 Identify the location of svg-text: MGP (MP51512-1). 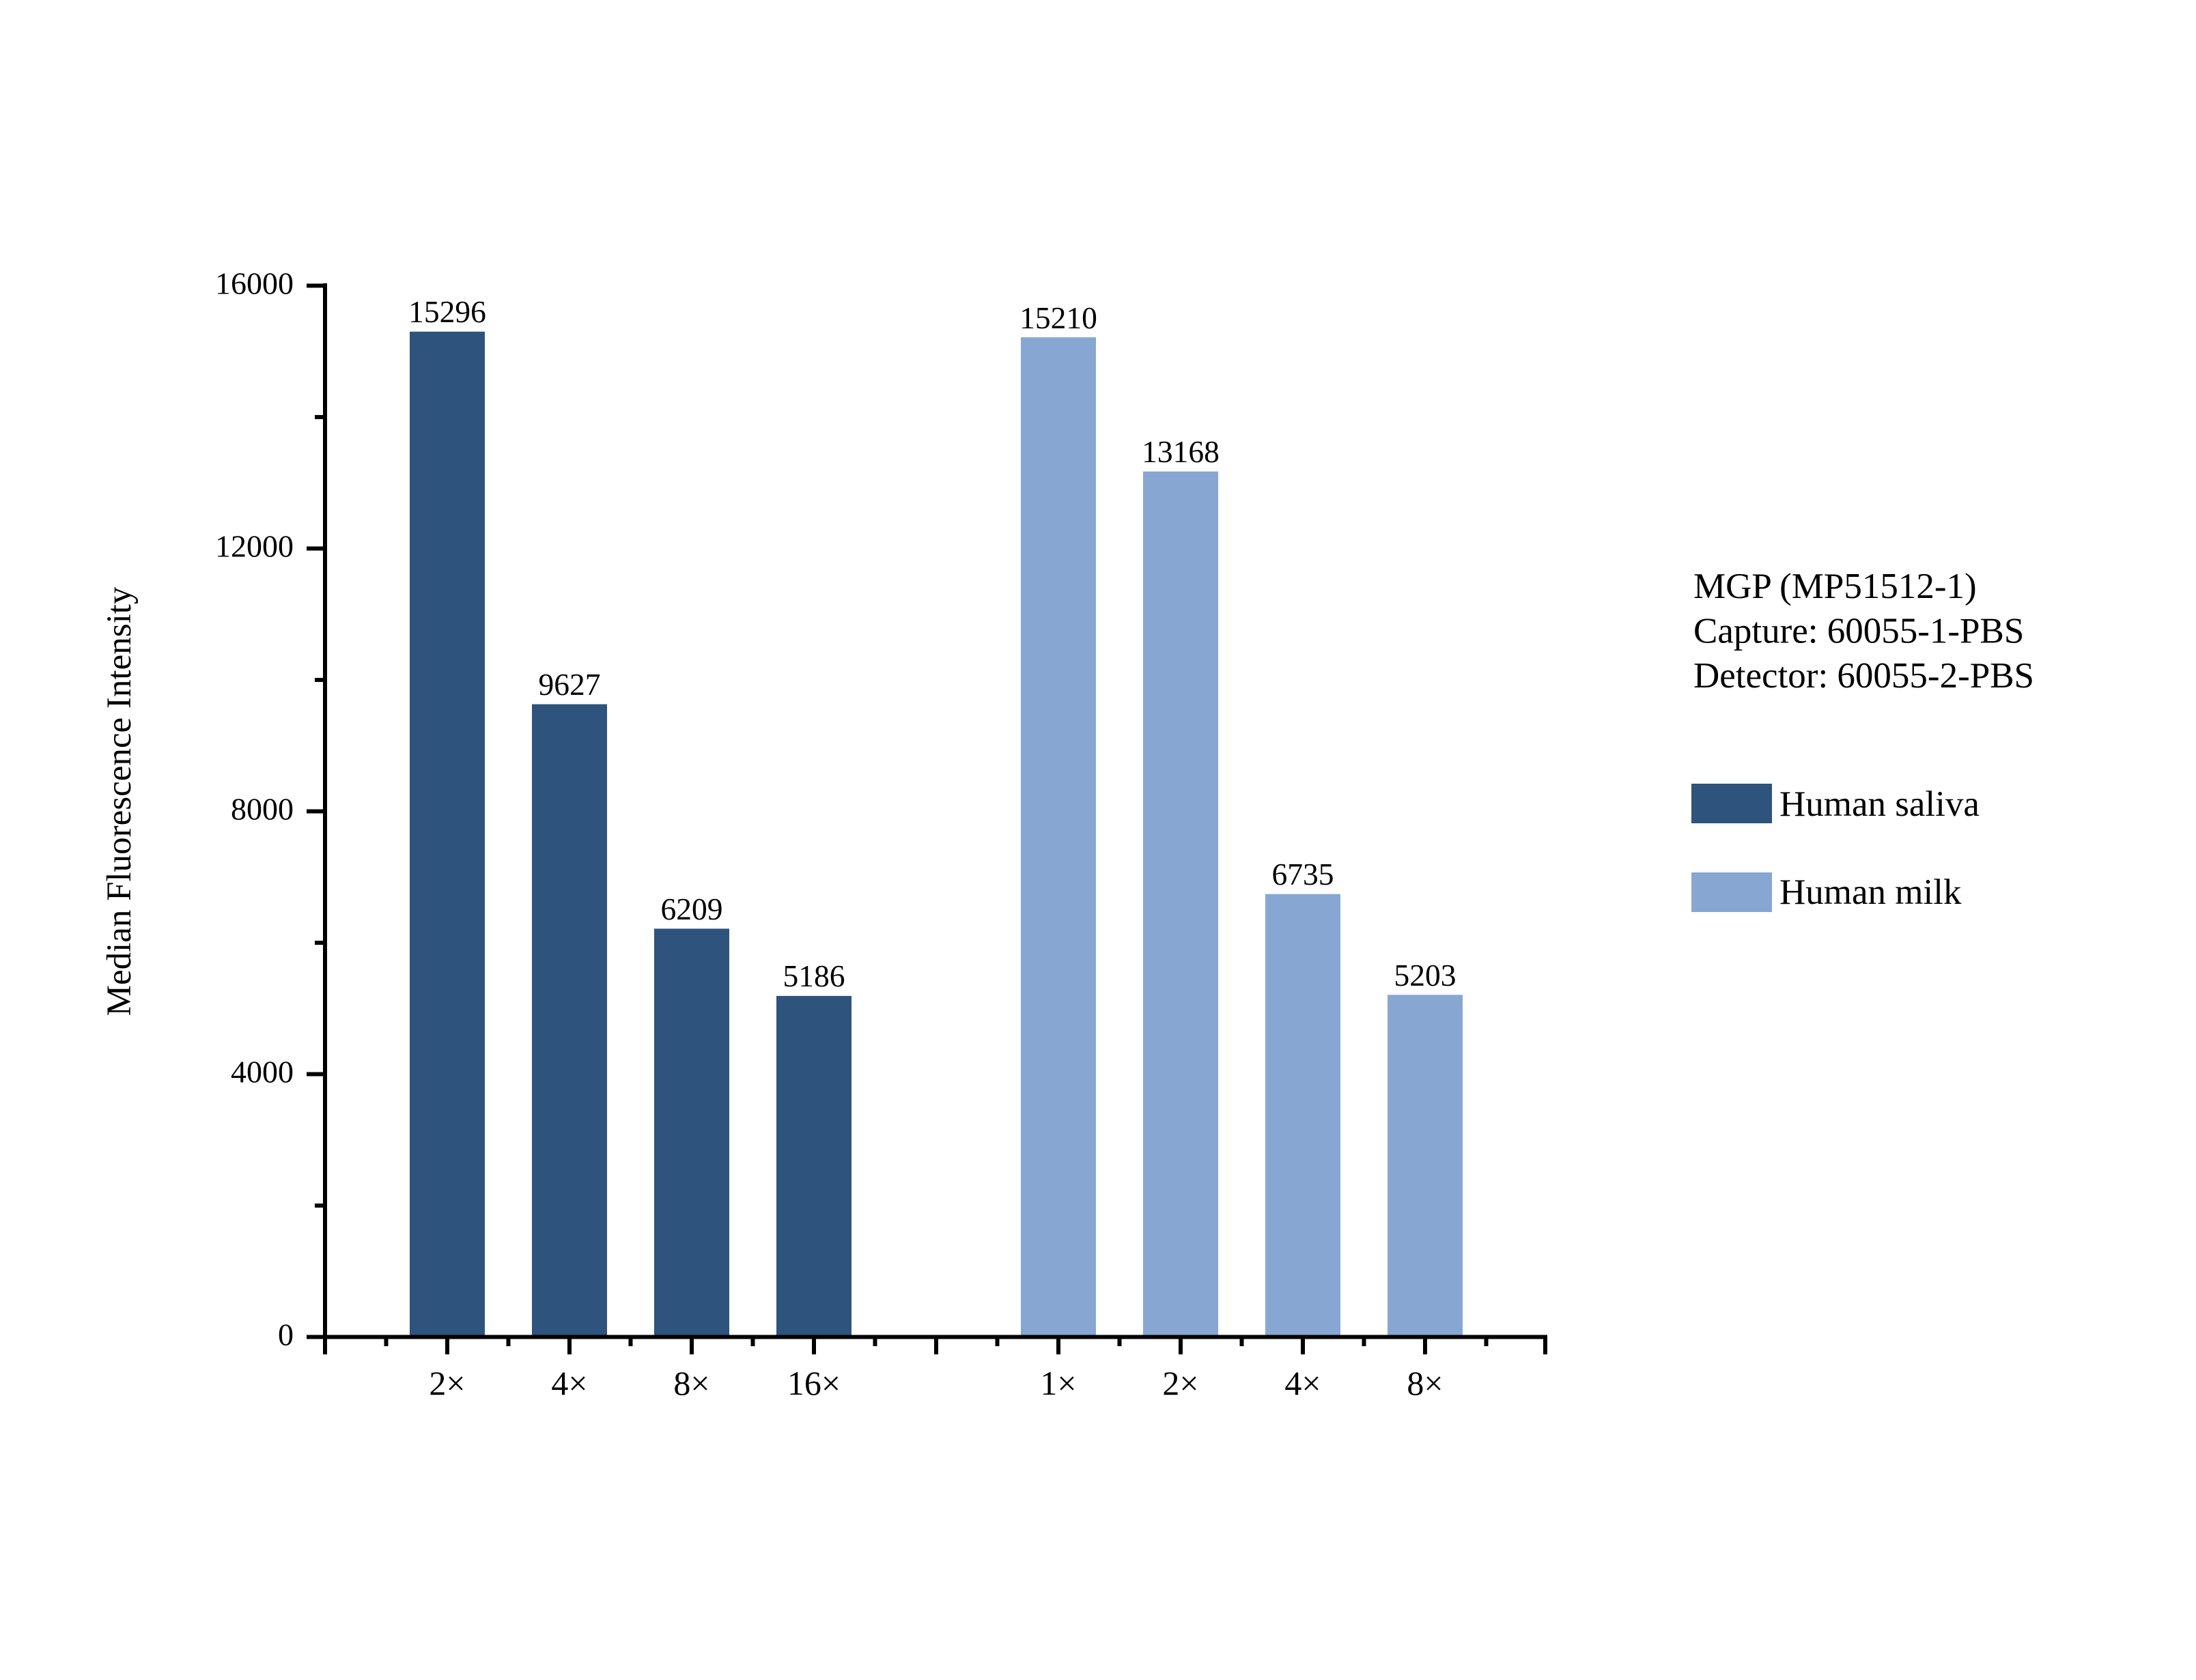
(1835, 586).